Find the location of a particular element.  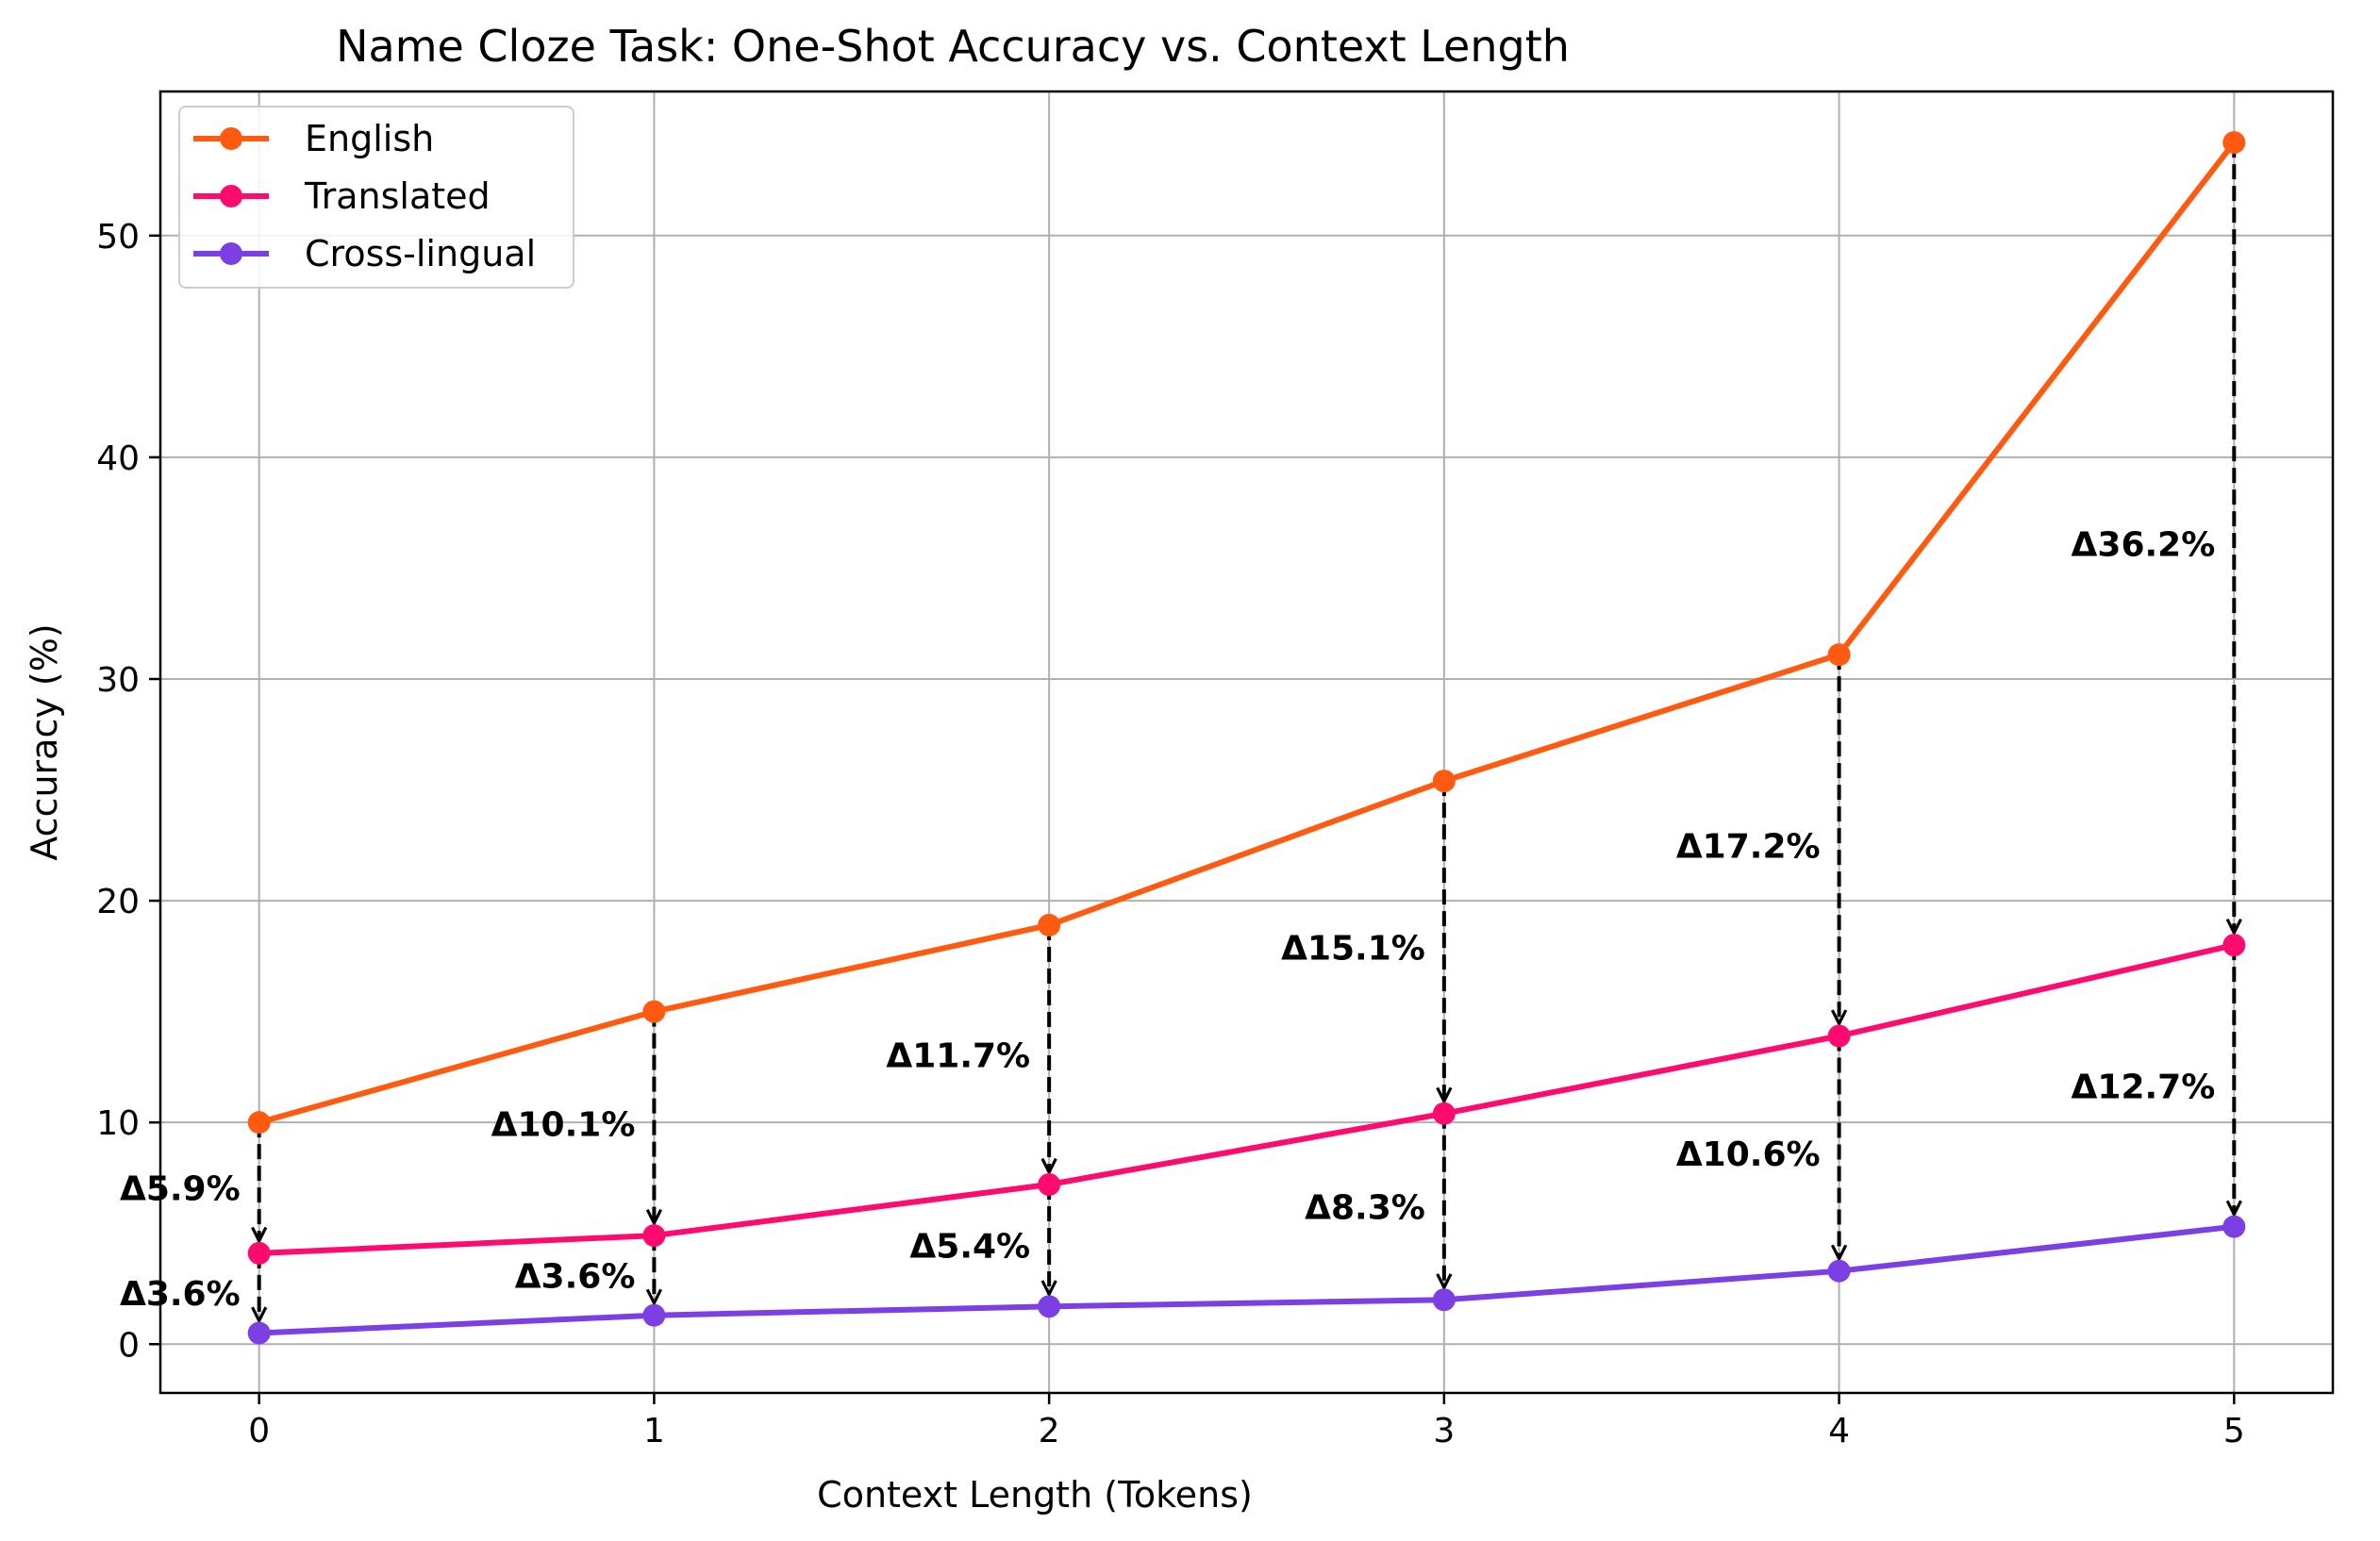

x-tick-label: 1 is located at coordinates (654, 1431).